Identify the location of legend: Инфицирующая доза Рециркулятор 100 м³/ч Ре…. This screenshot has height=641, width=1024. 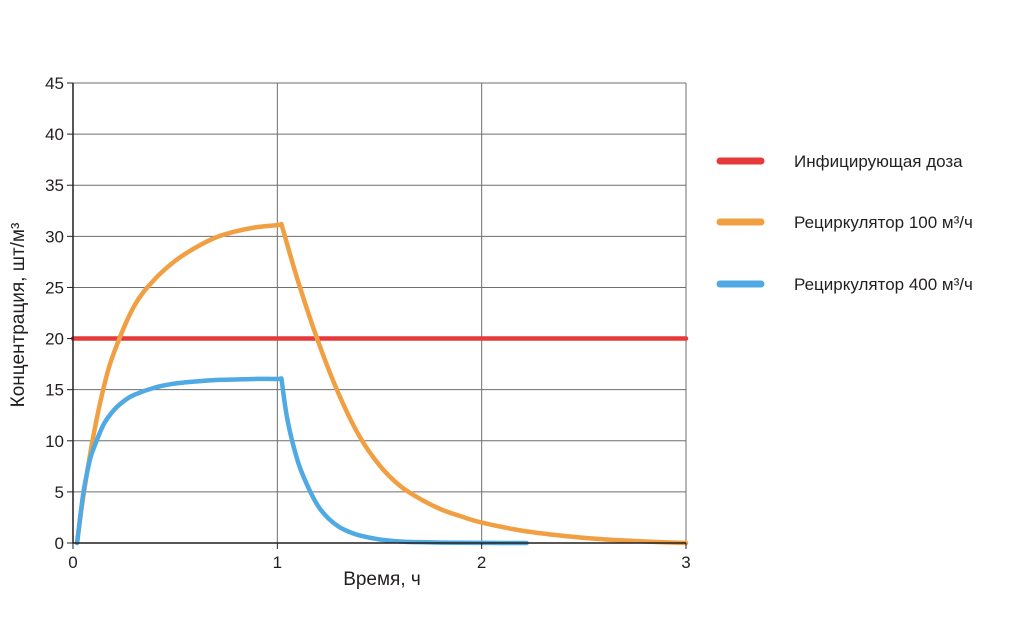
(844, 223).